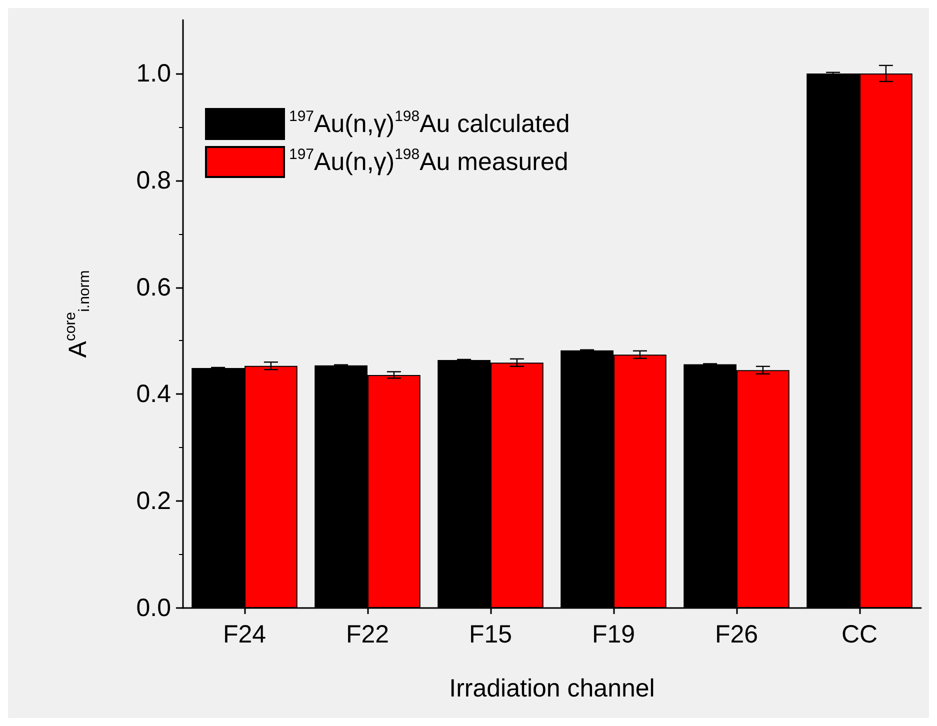  Describe the element at coordinates (244, 634) in the screenshot. I see `x-tick-label: F24` at that location.